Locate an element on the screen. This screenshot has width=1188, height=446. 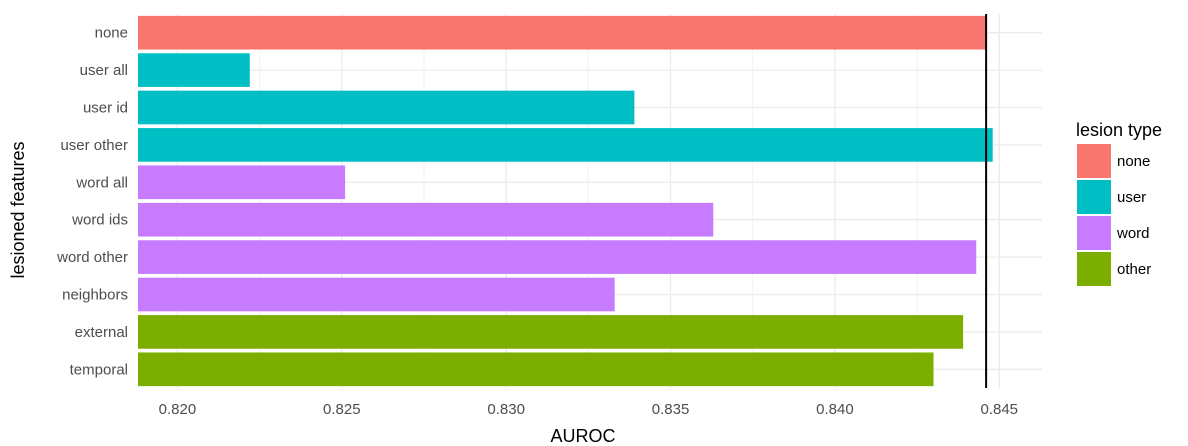
bar-none is located at coordinates (562, 32).